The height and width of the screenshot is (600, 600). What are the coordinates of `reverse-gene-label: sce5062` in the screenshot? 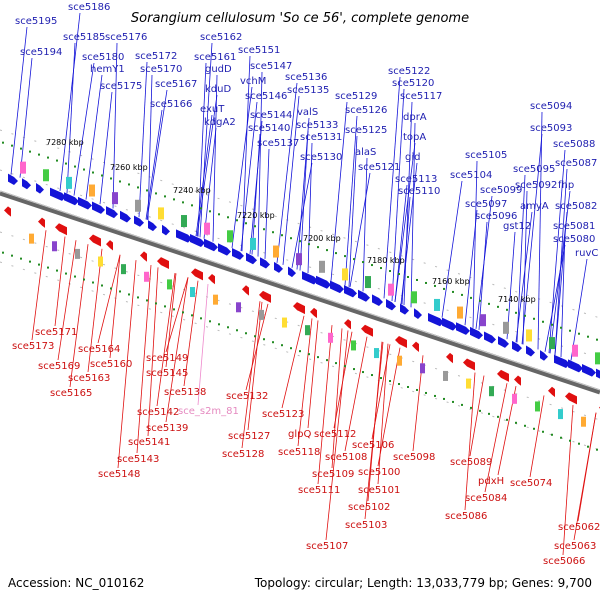 It's located at (579, 527).